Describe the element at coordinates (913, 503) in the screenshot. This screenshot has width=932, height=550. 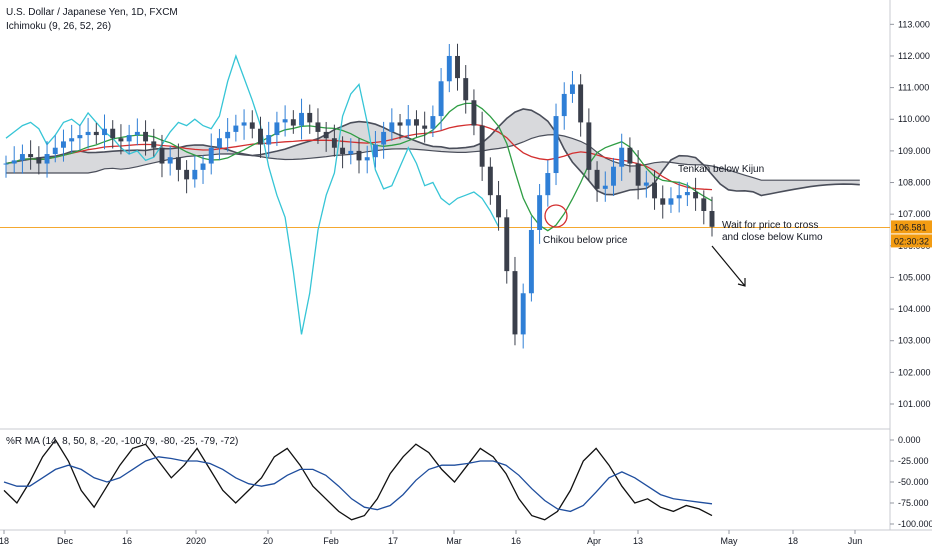
I see `wr-tick-label: -75.000` at that location.